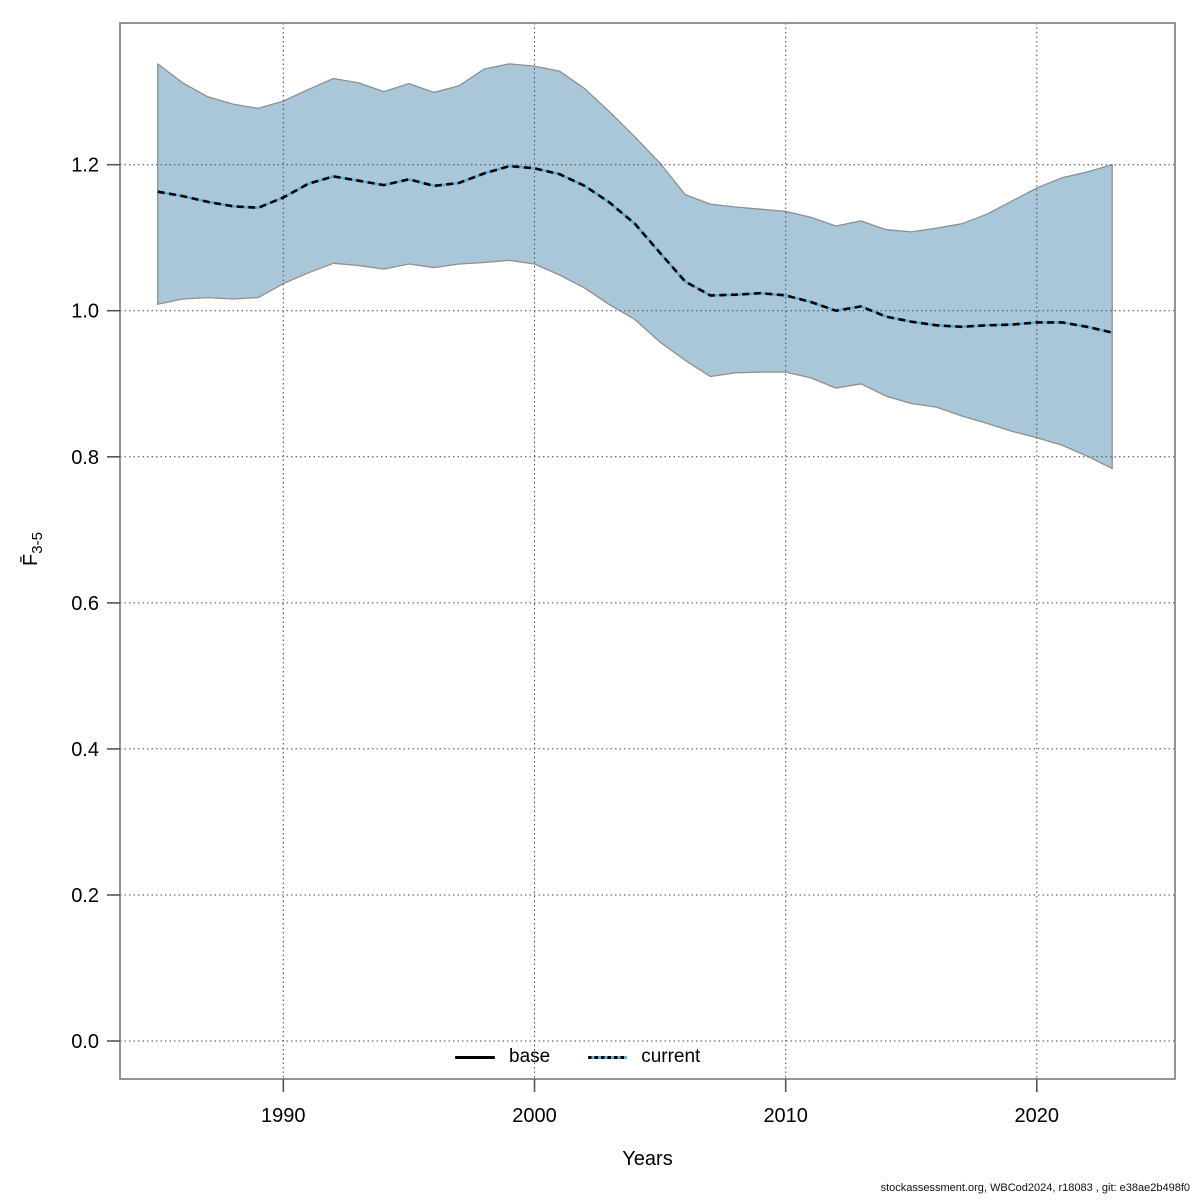  Describe the element at coordinates (85, 604) in the screenshot. I see `y-tick-label-0.6: 0.6` at that location.